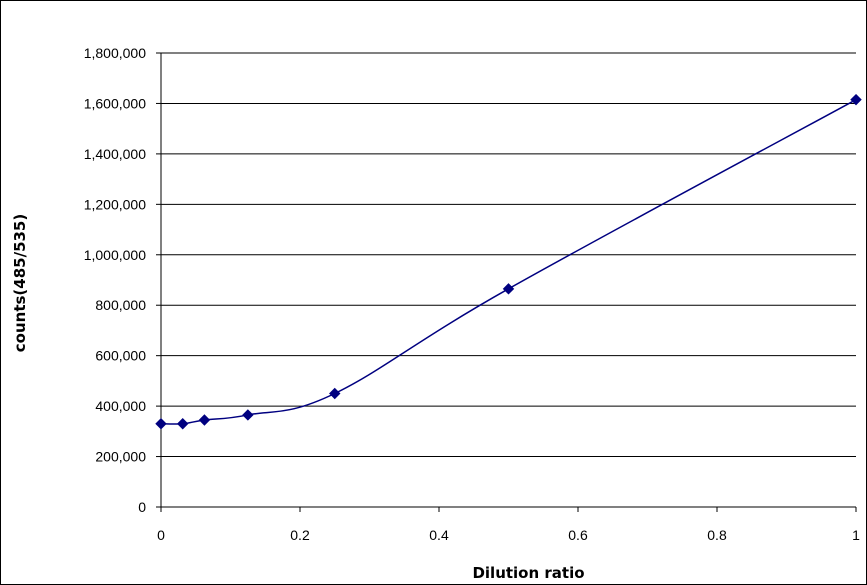 This screenshot has height=585, width=867. I want to click on y-tick-label: 600,000, so click(120, 356).